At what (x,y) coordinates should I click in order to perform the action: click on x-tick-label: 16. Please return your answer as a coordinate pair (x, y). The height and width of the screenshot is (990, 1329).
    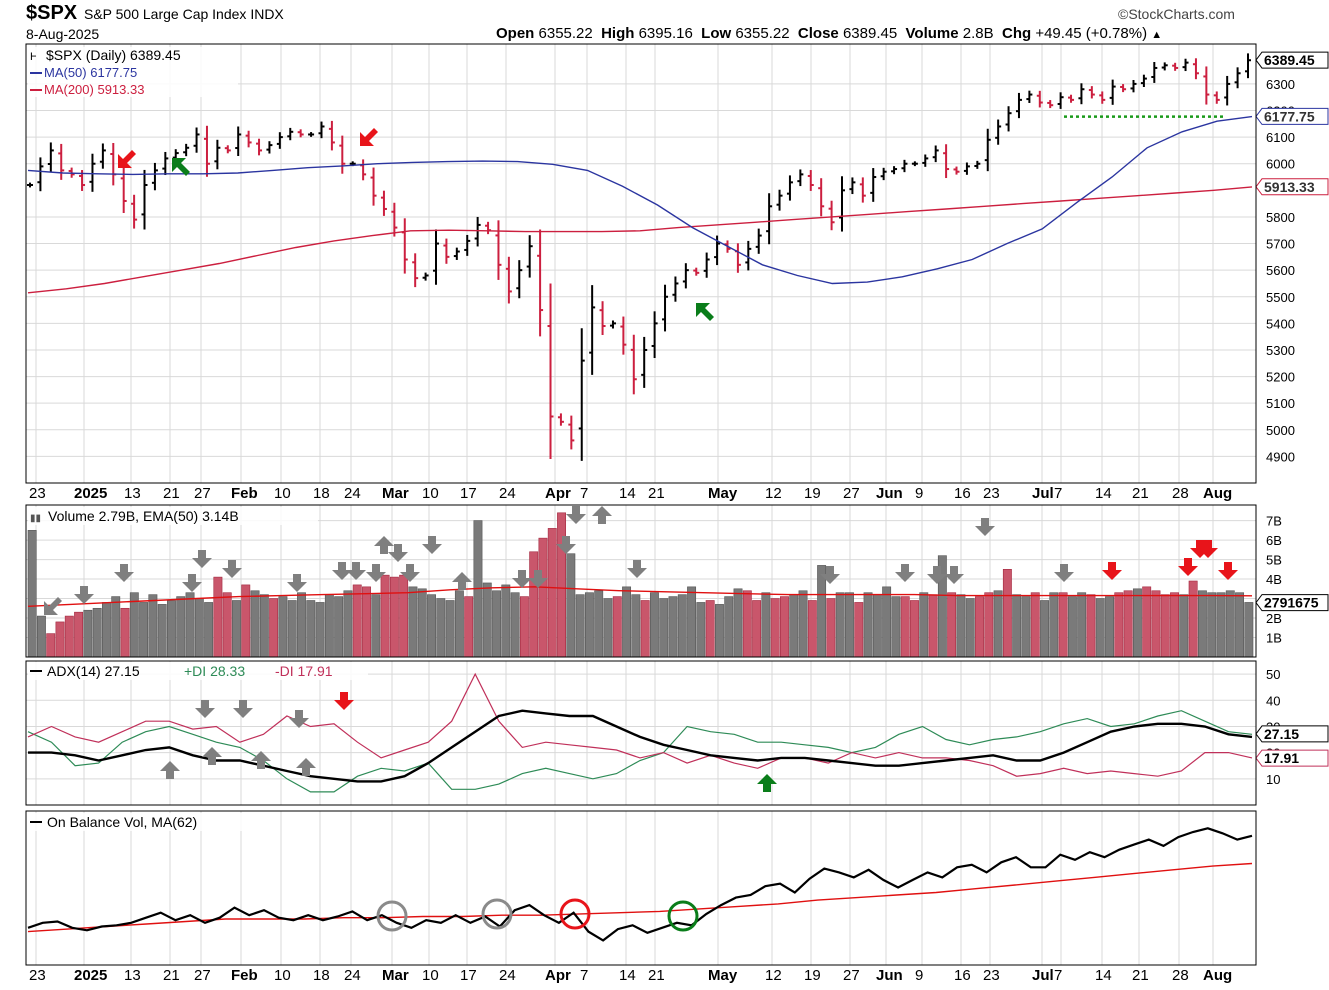
    Looking at the image, I should click on (962, 975).